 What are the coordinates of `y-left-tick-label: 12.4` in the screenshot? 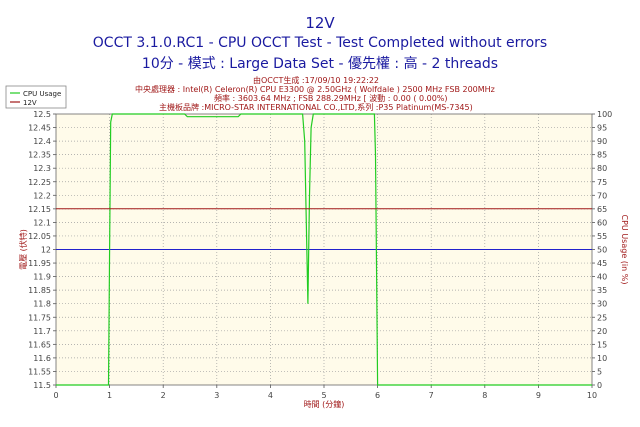 It's located at (42, 141).